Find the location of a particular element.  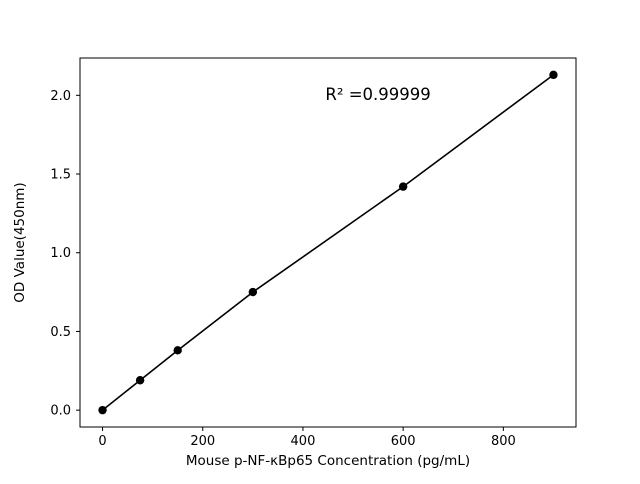

y-tick-label: 1.0 is located at coordinates (60, 253).